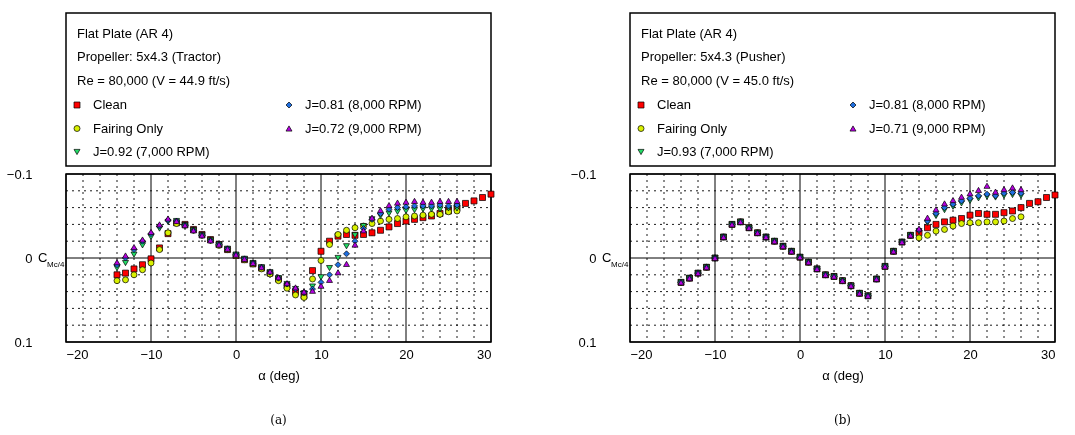  Describe the element at coordinates (927, 128) in the screenshot. I see `legend-label: J=0.71 (9,000 RPM)` at that location.